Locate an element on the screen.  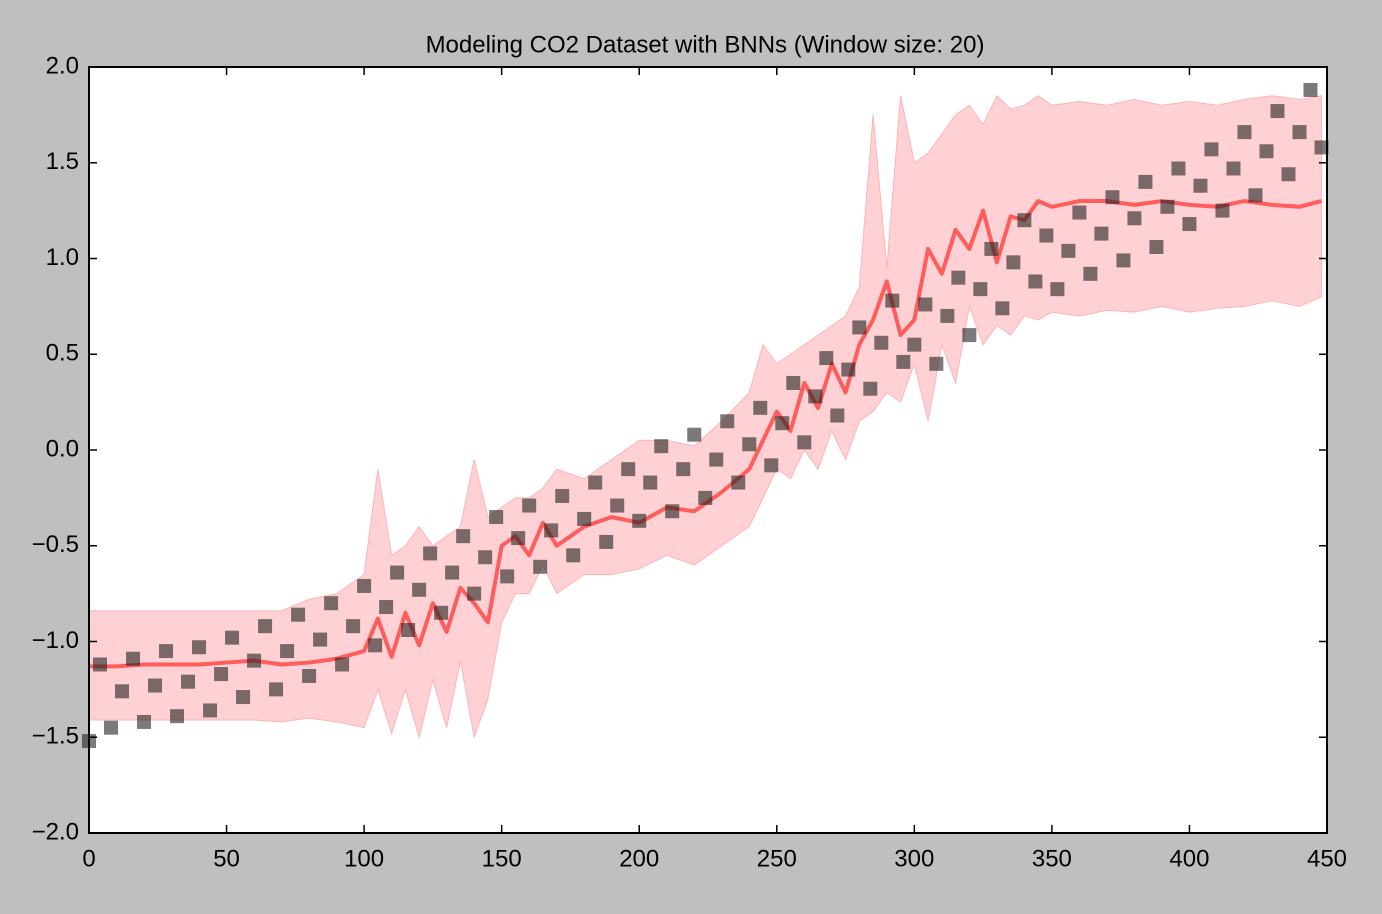
x-tick-label: 300 is located at coordinates (914, 858).